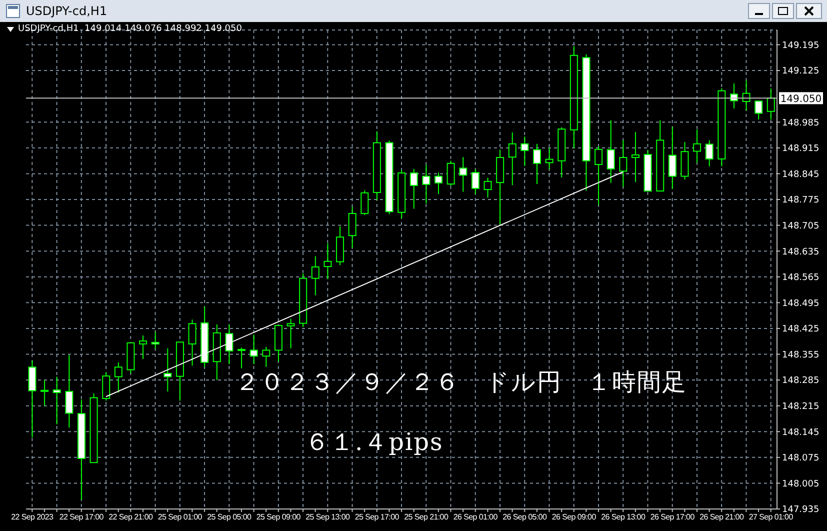 The image size is (827, 531). I want to click on x-tick-label: 25 Sep 17:00, so click(377, 517).